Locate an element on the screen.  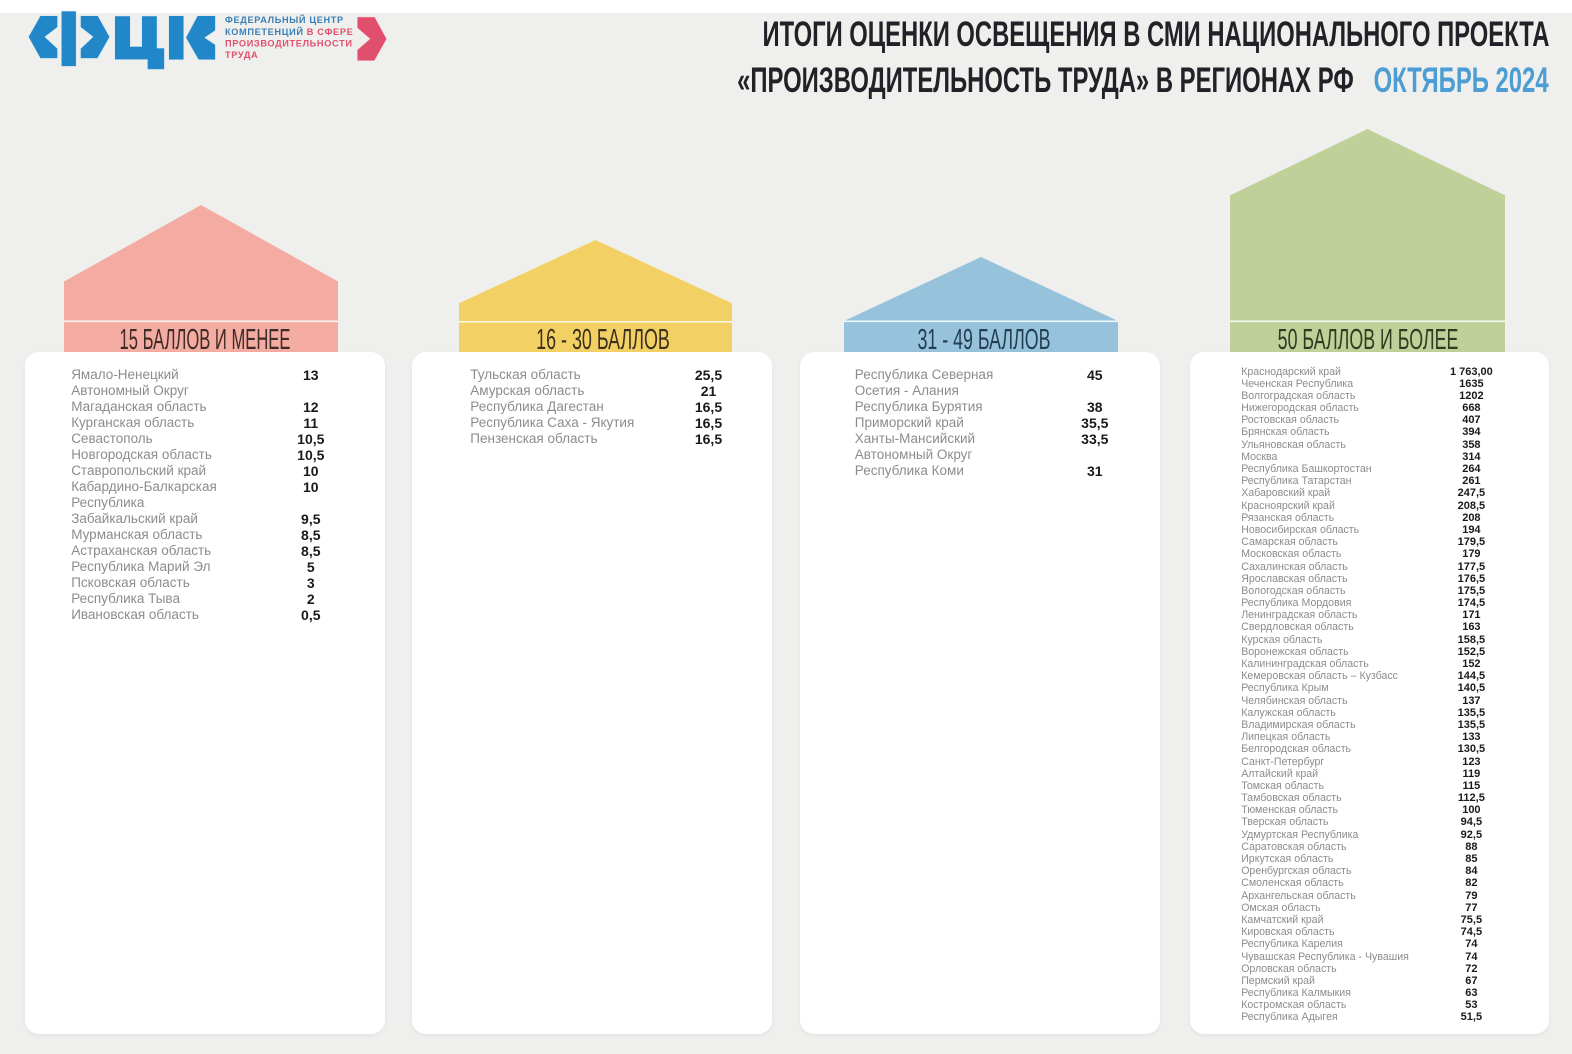
svg-text: ТРУДА is located at coordinates (241, 55).